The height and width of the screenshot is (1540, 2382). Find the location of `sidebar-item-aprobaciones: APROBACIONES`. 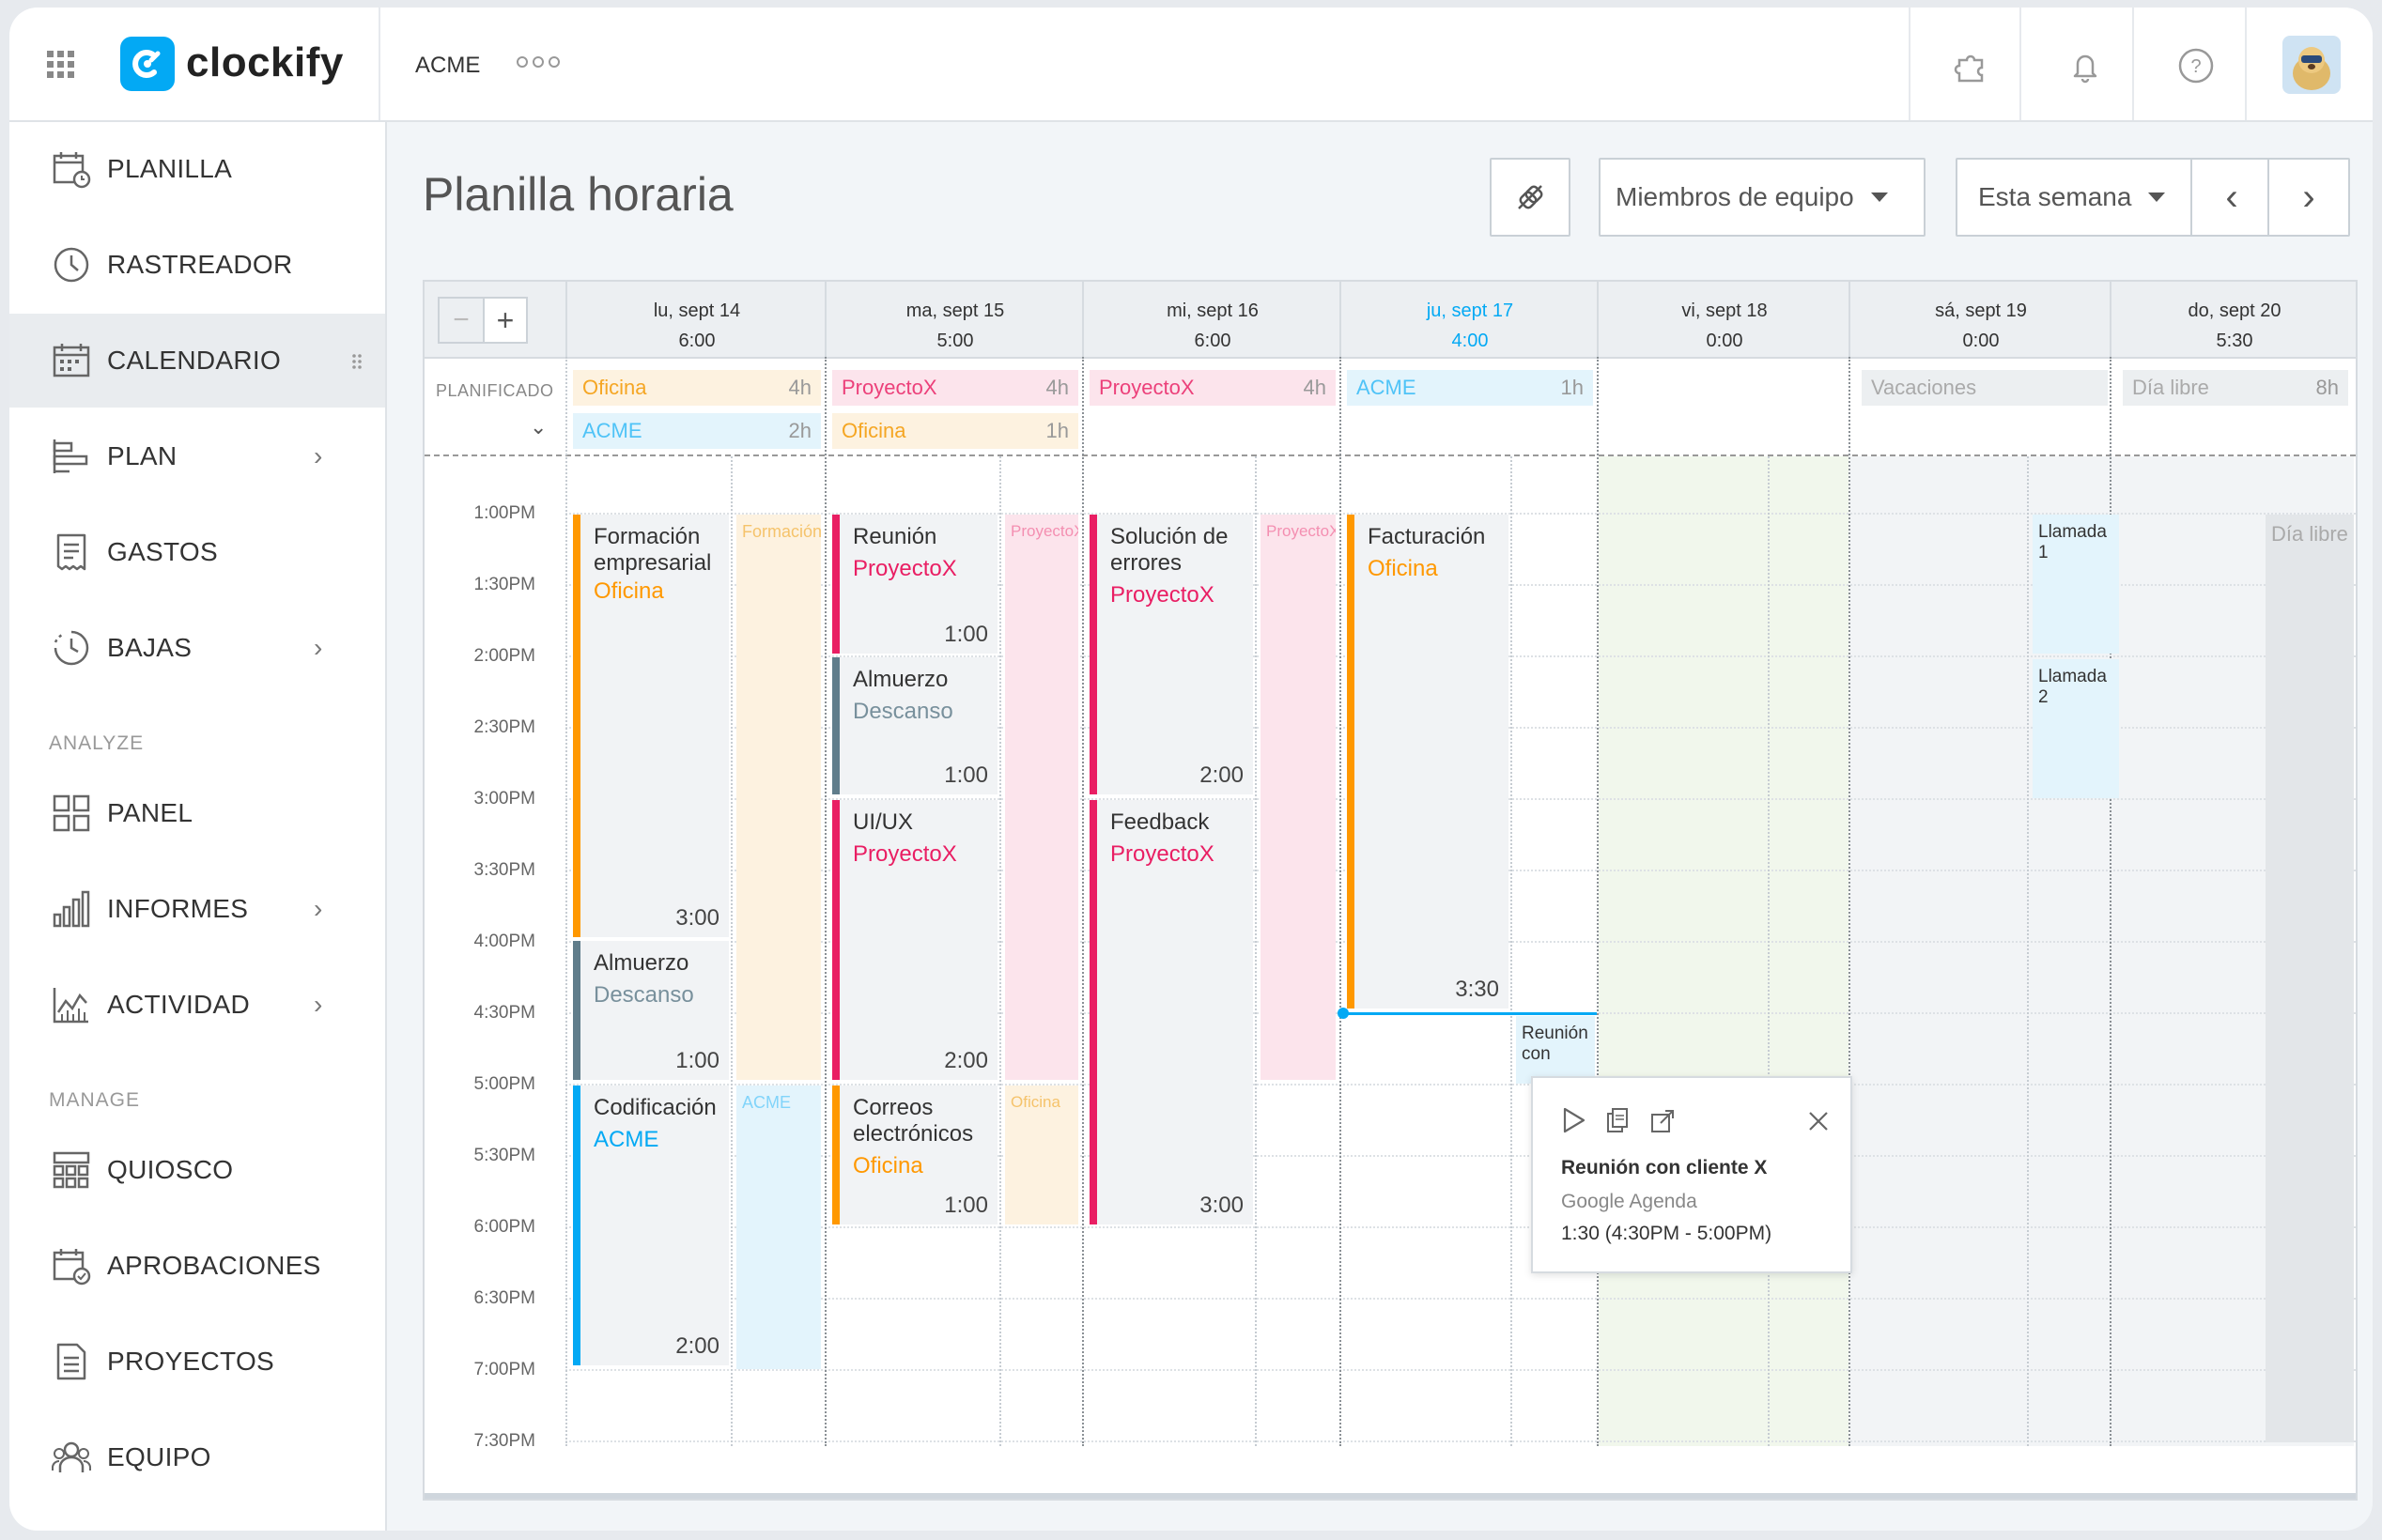

sidebar-item-aprobaciones: APROBACIONES is located at coordinates (197, 1266).